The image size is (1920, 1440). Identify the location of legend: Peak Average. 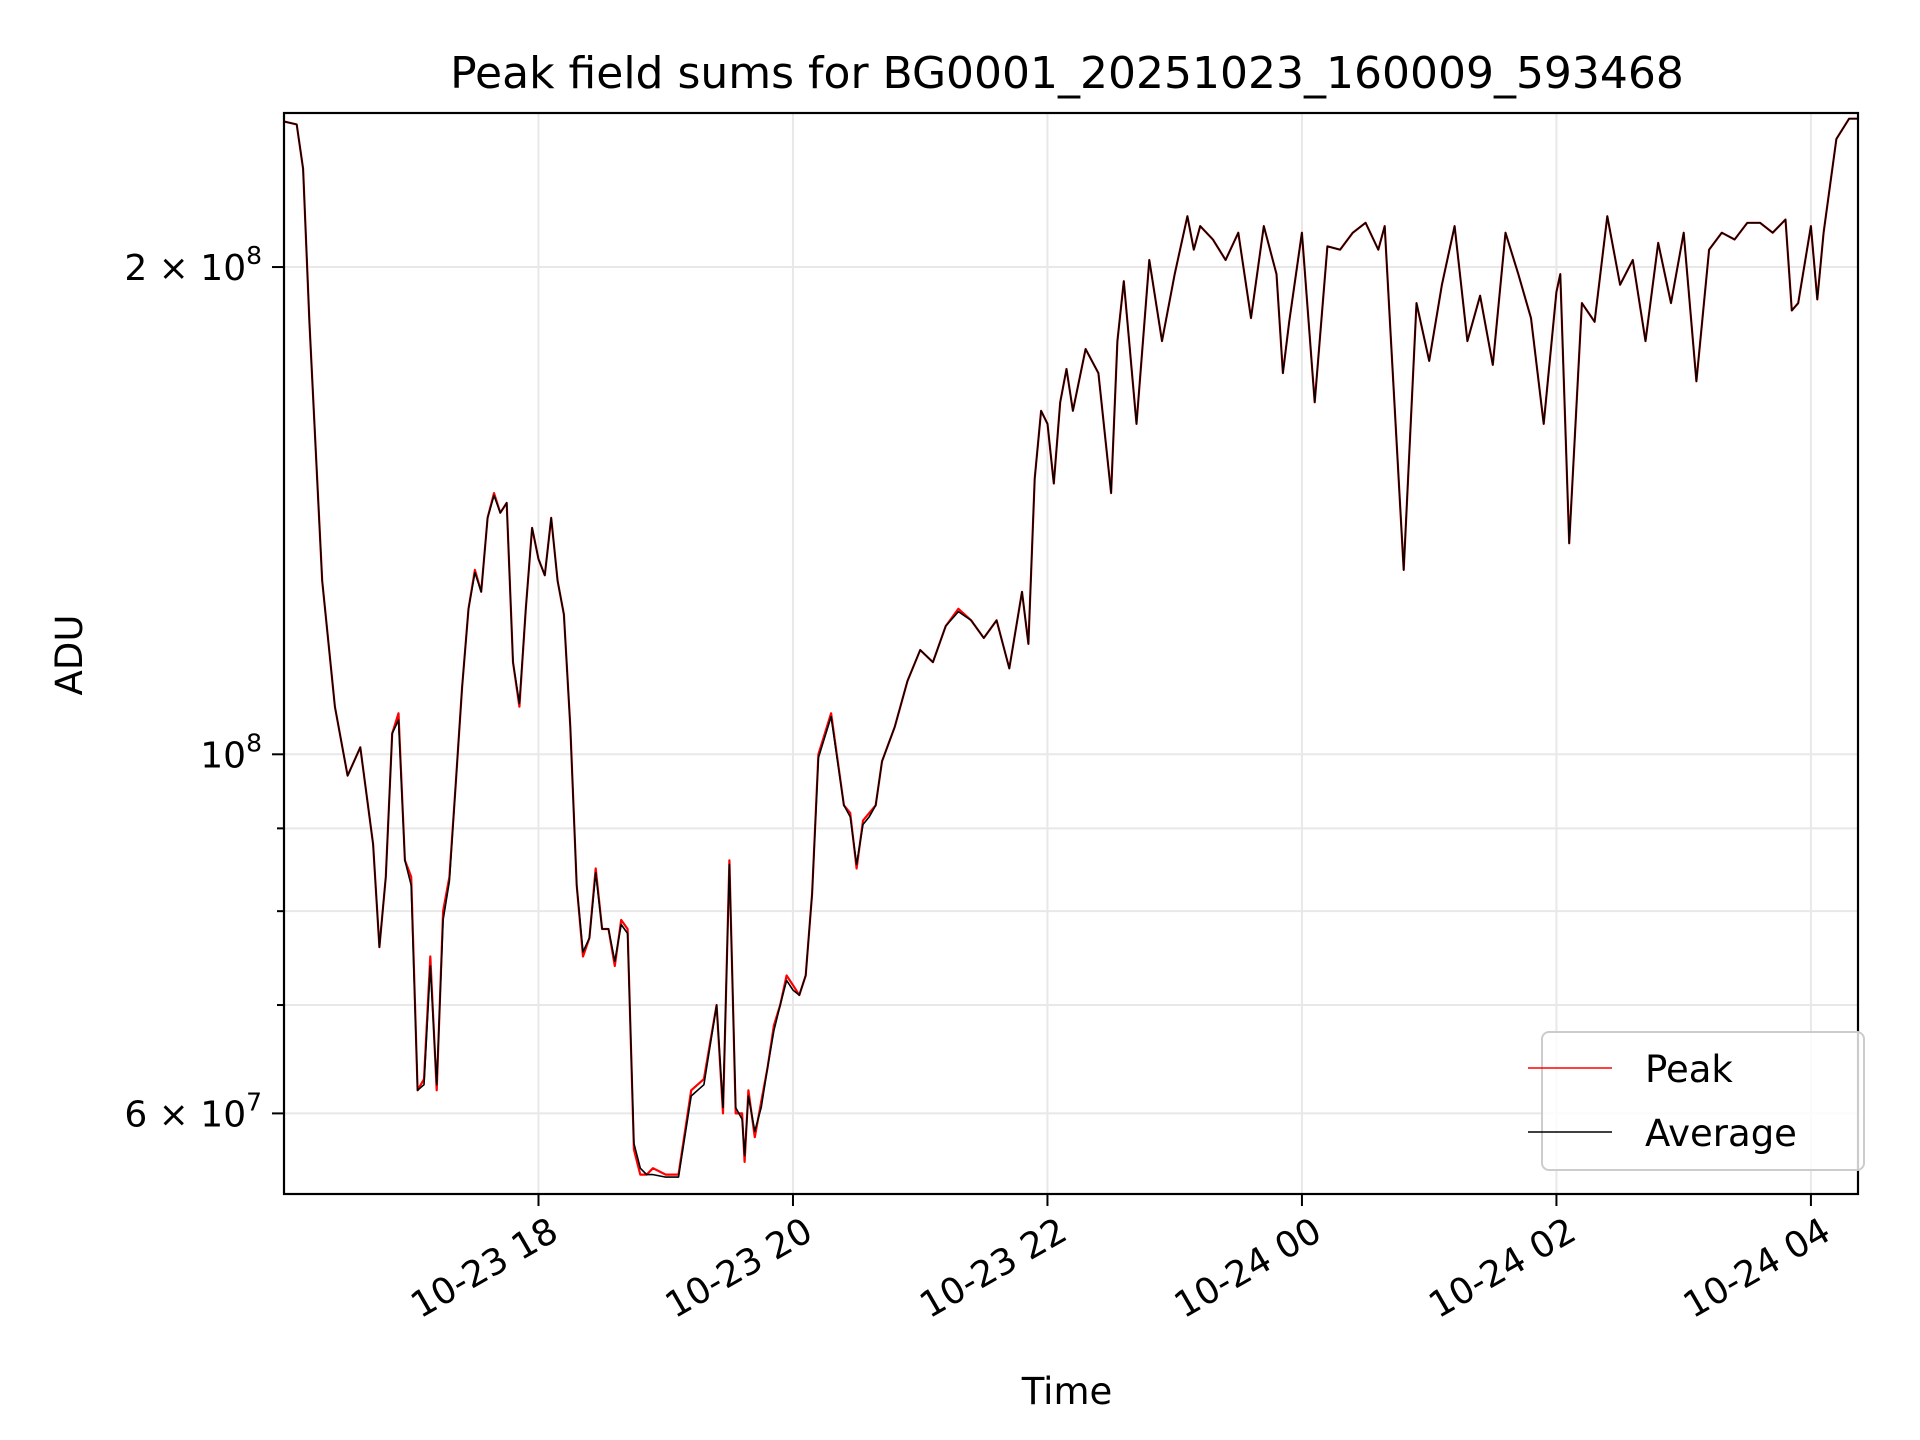
(1696, 1101).